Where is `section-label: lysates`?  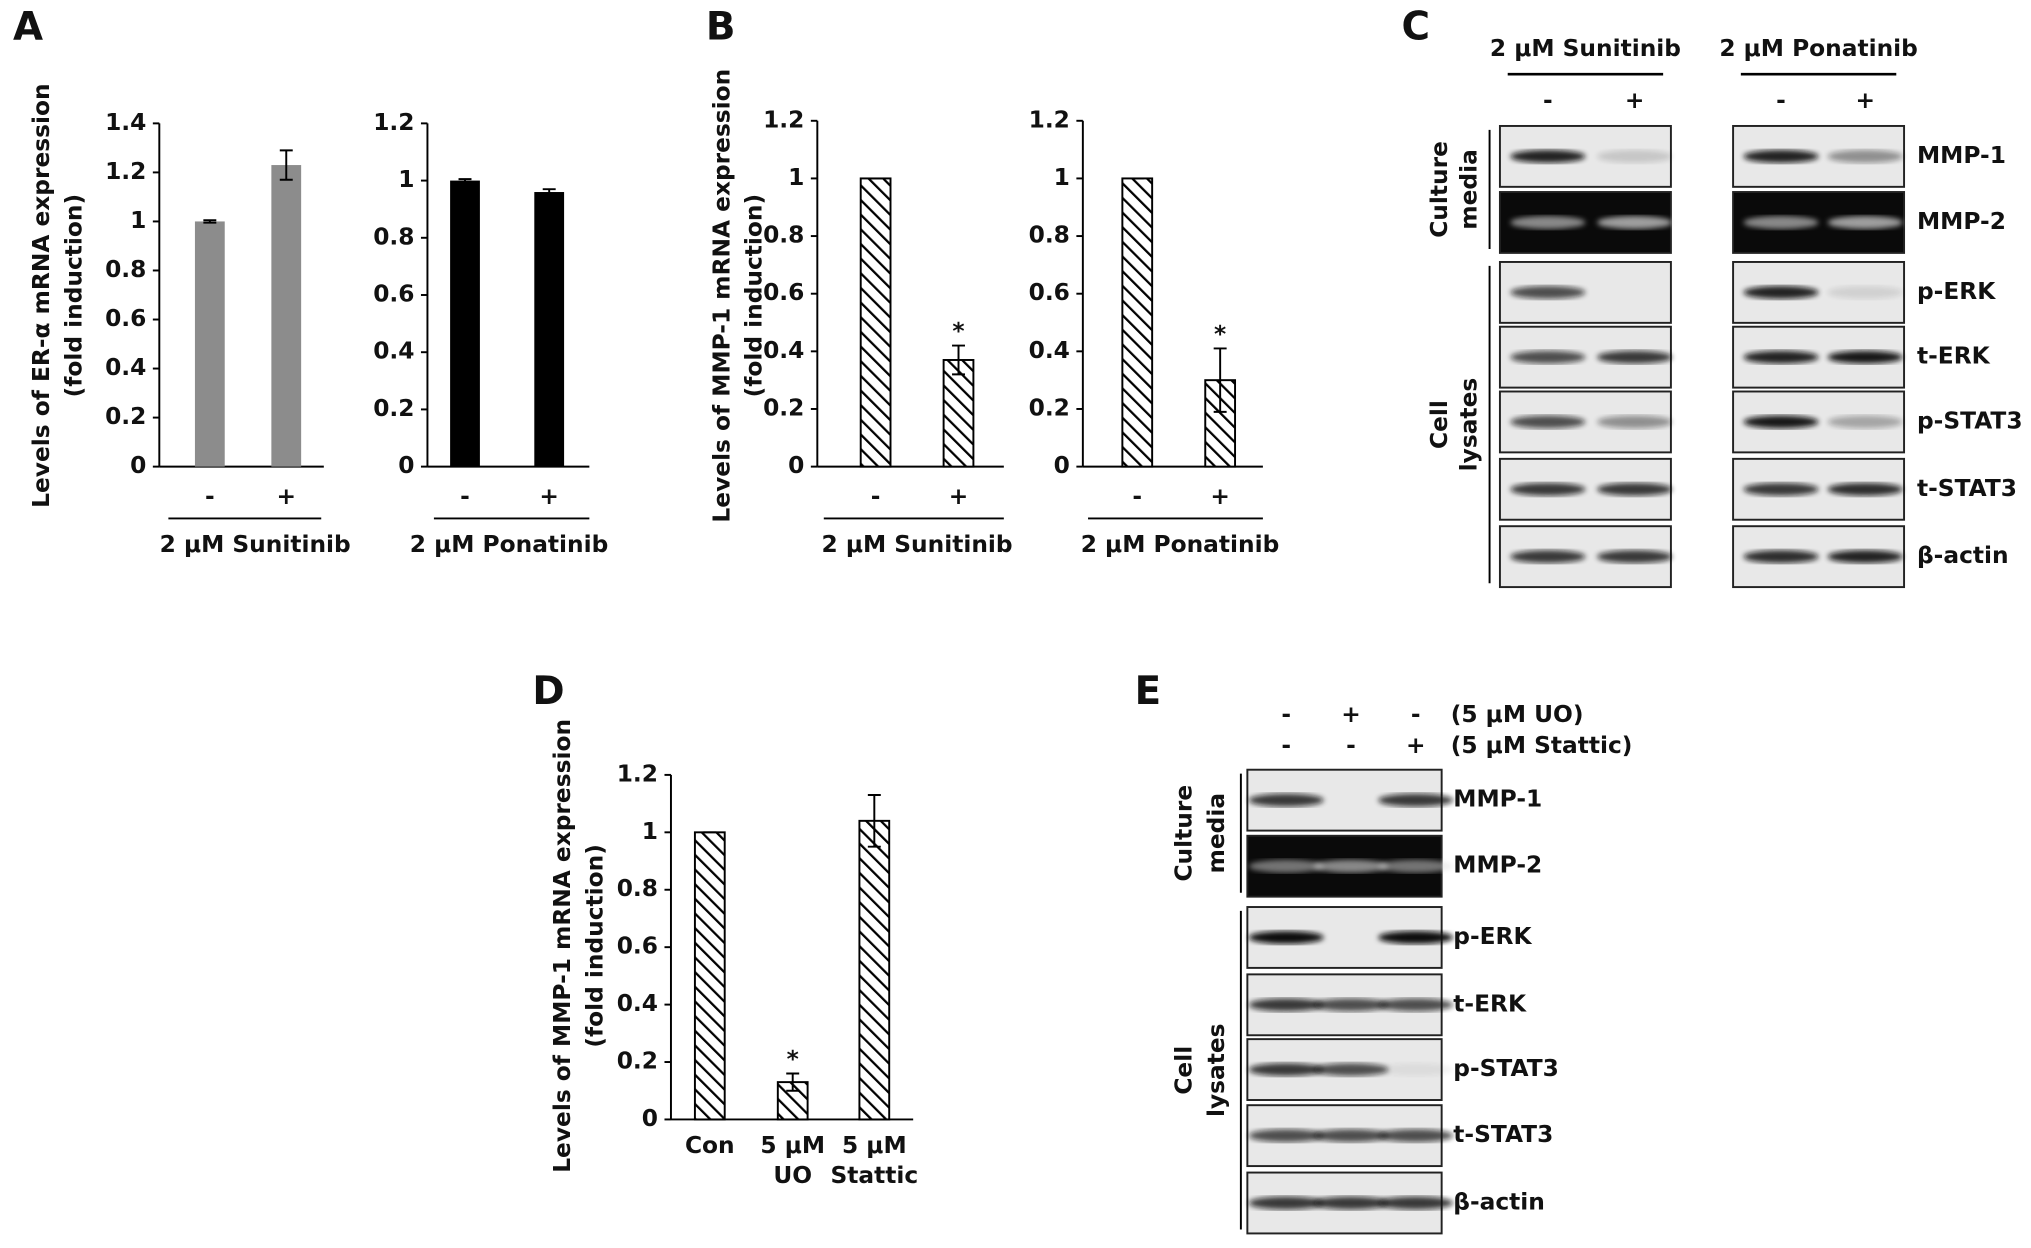 section-label: lysates is located at coordinates (1469, 425).